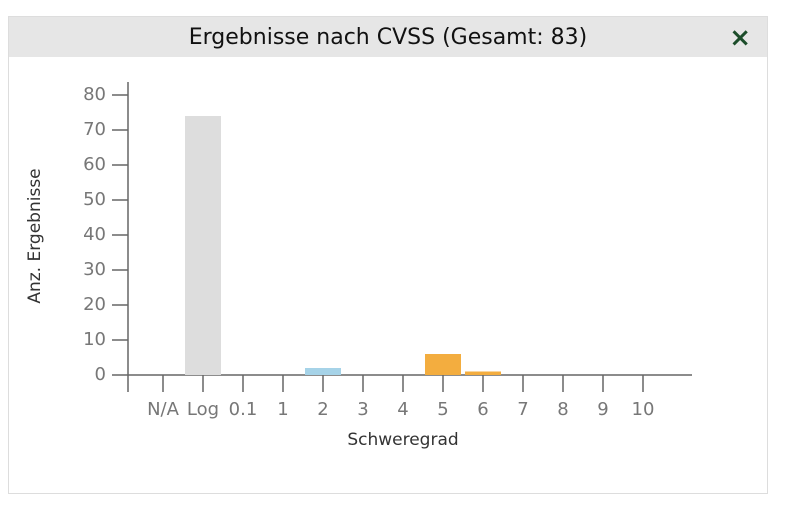 This screenshot has height=506, width=788. I want to click on y-tick-label: 60, so click(94, 164).